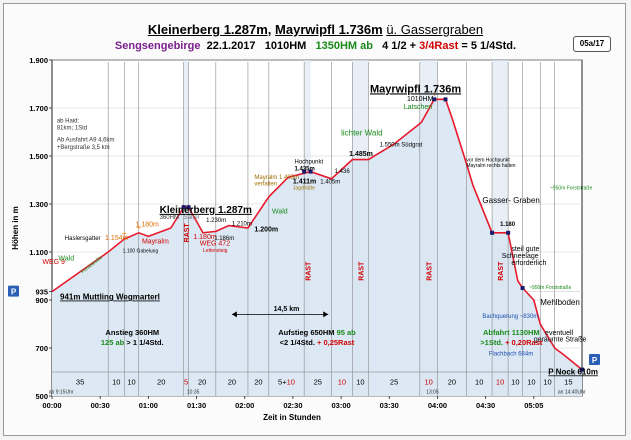  What do you see at coordinates (15, 228) in the screenshot?
I see `y-axis-title: Höhen in m` at bounding box center [15, 228].